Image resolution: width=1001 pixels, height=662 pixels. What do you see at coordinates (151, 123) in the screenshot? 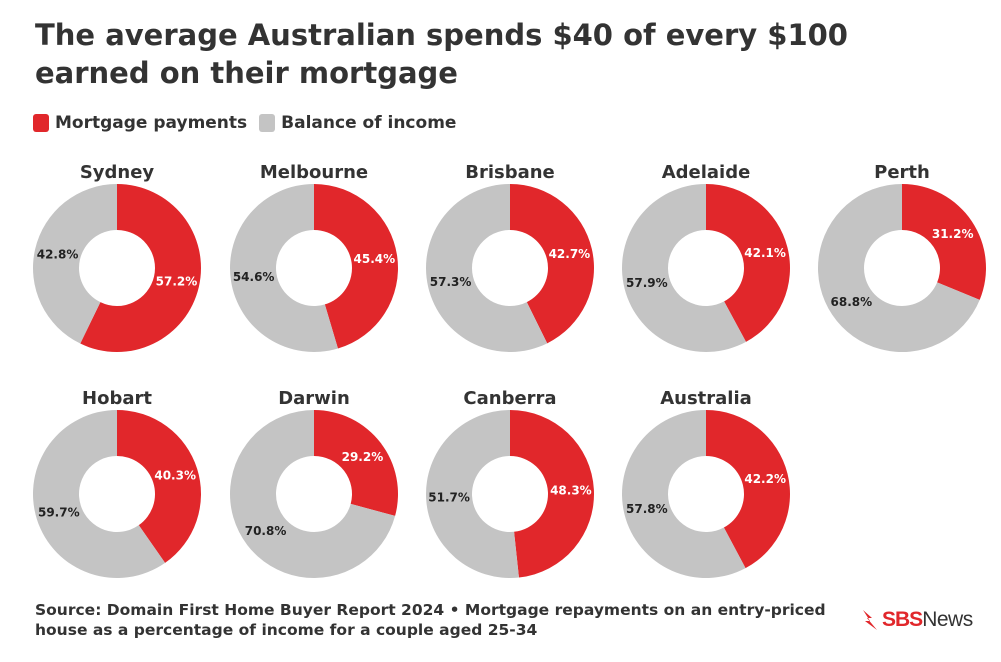
I see `legend-label-mortgage: Mortgage payments` at bounding box center [151, 123].